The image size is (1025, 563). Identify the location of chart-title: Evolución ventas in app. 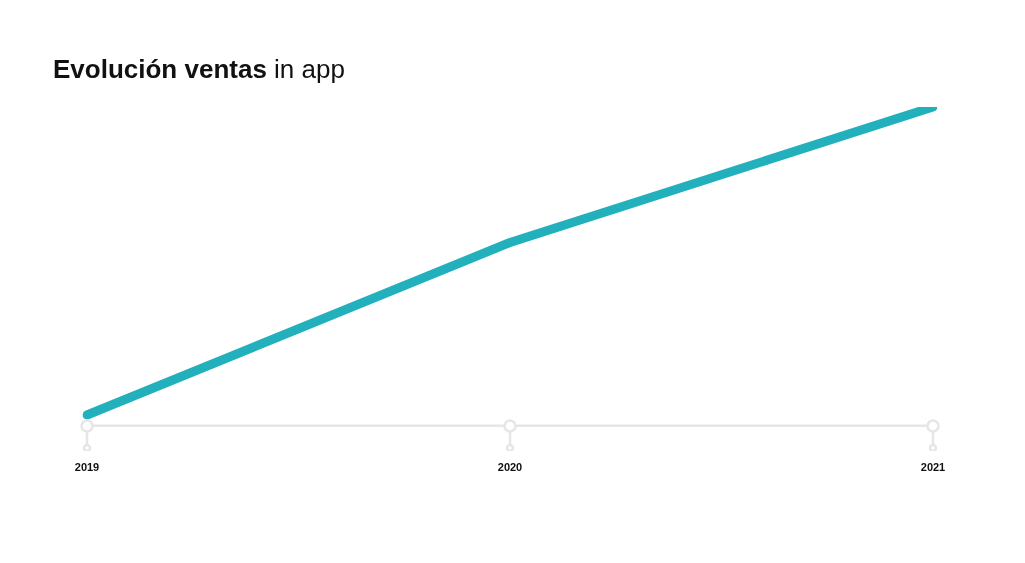
(199, 69).